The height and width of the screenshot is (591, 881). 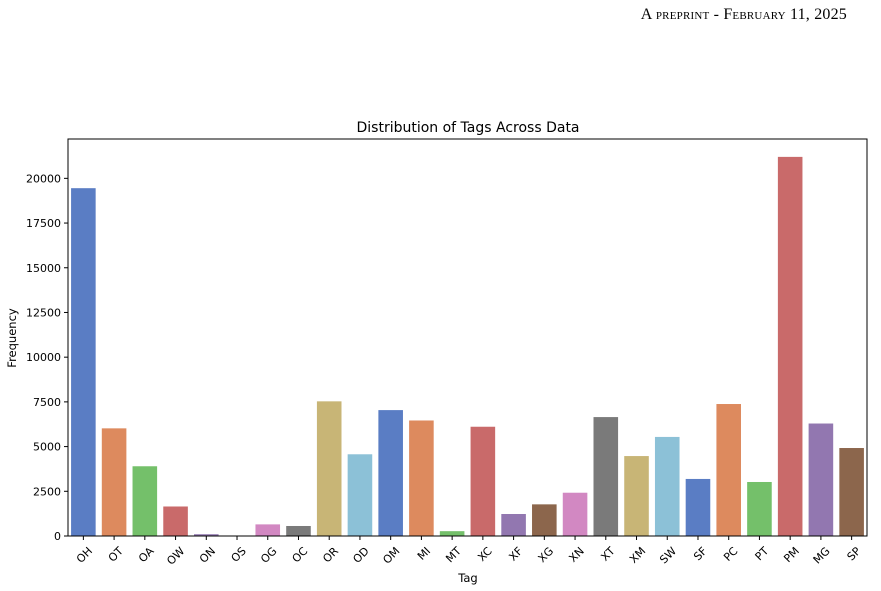 What do you see at coordinates (268, 530) in the screenshot?
I see `bar-og` at bounding box center [268, 530].